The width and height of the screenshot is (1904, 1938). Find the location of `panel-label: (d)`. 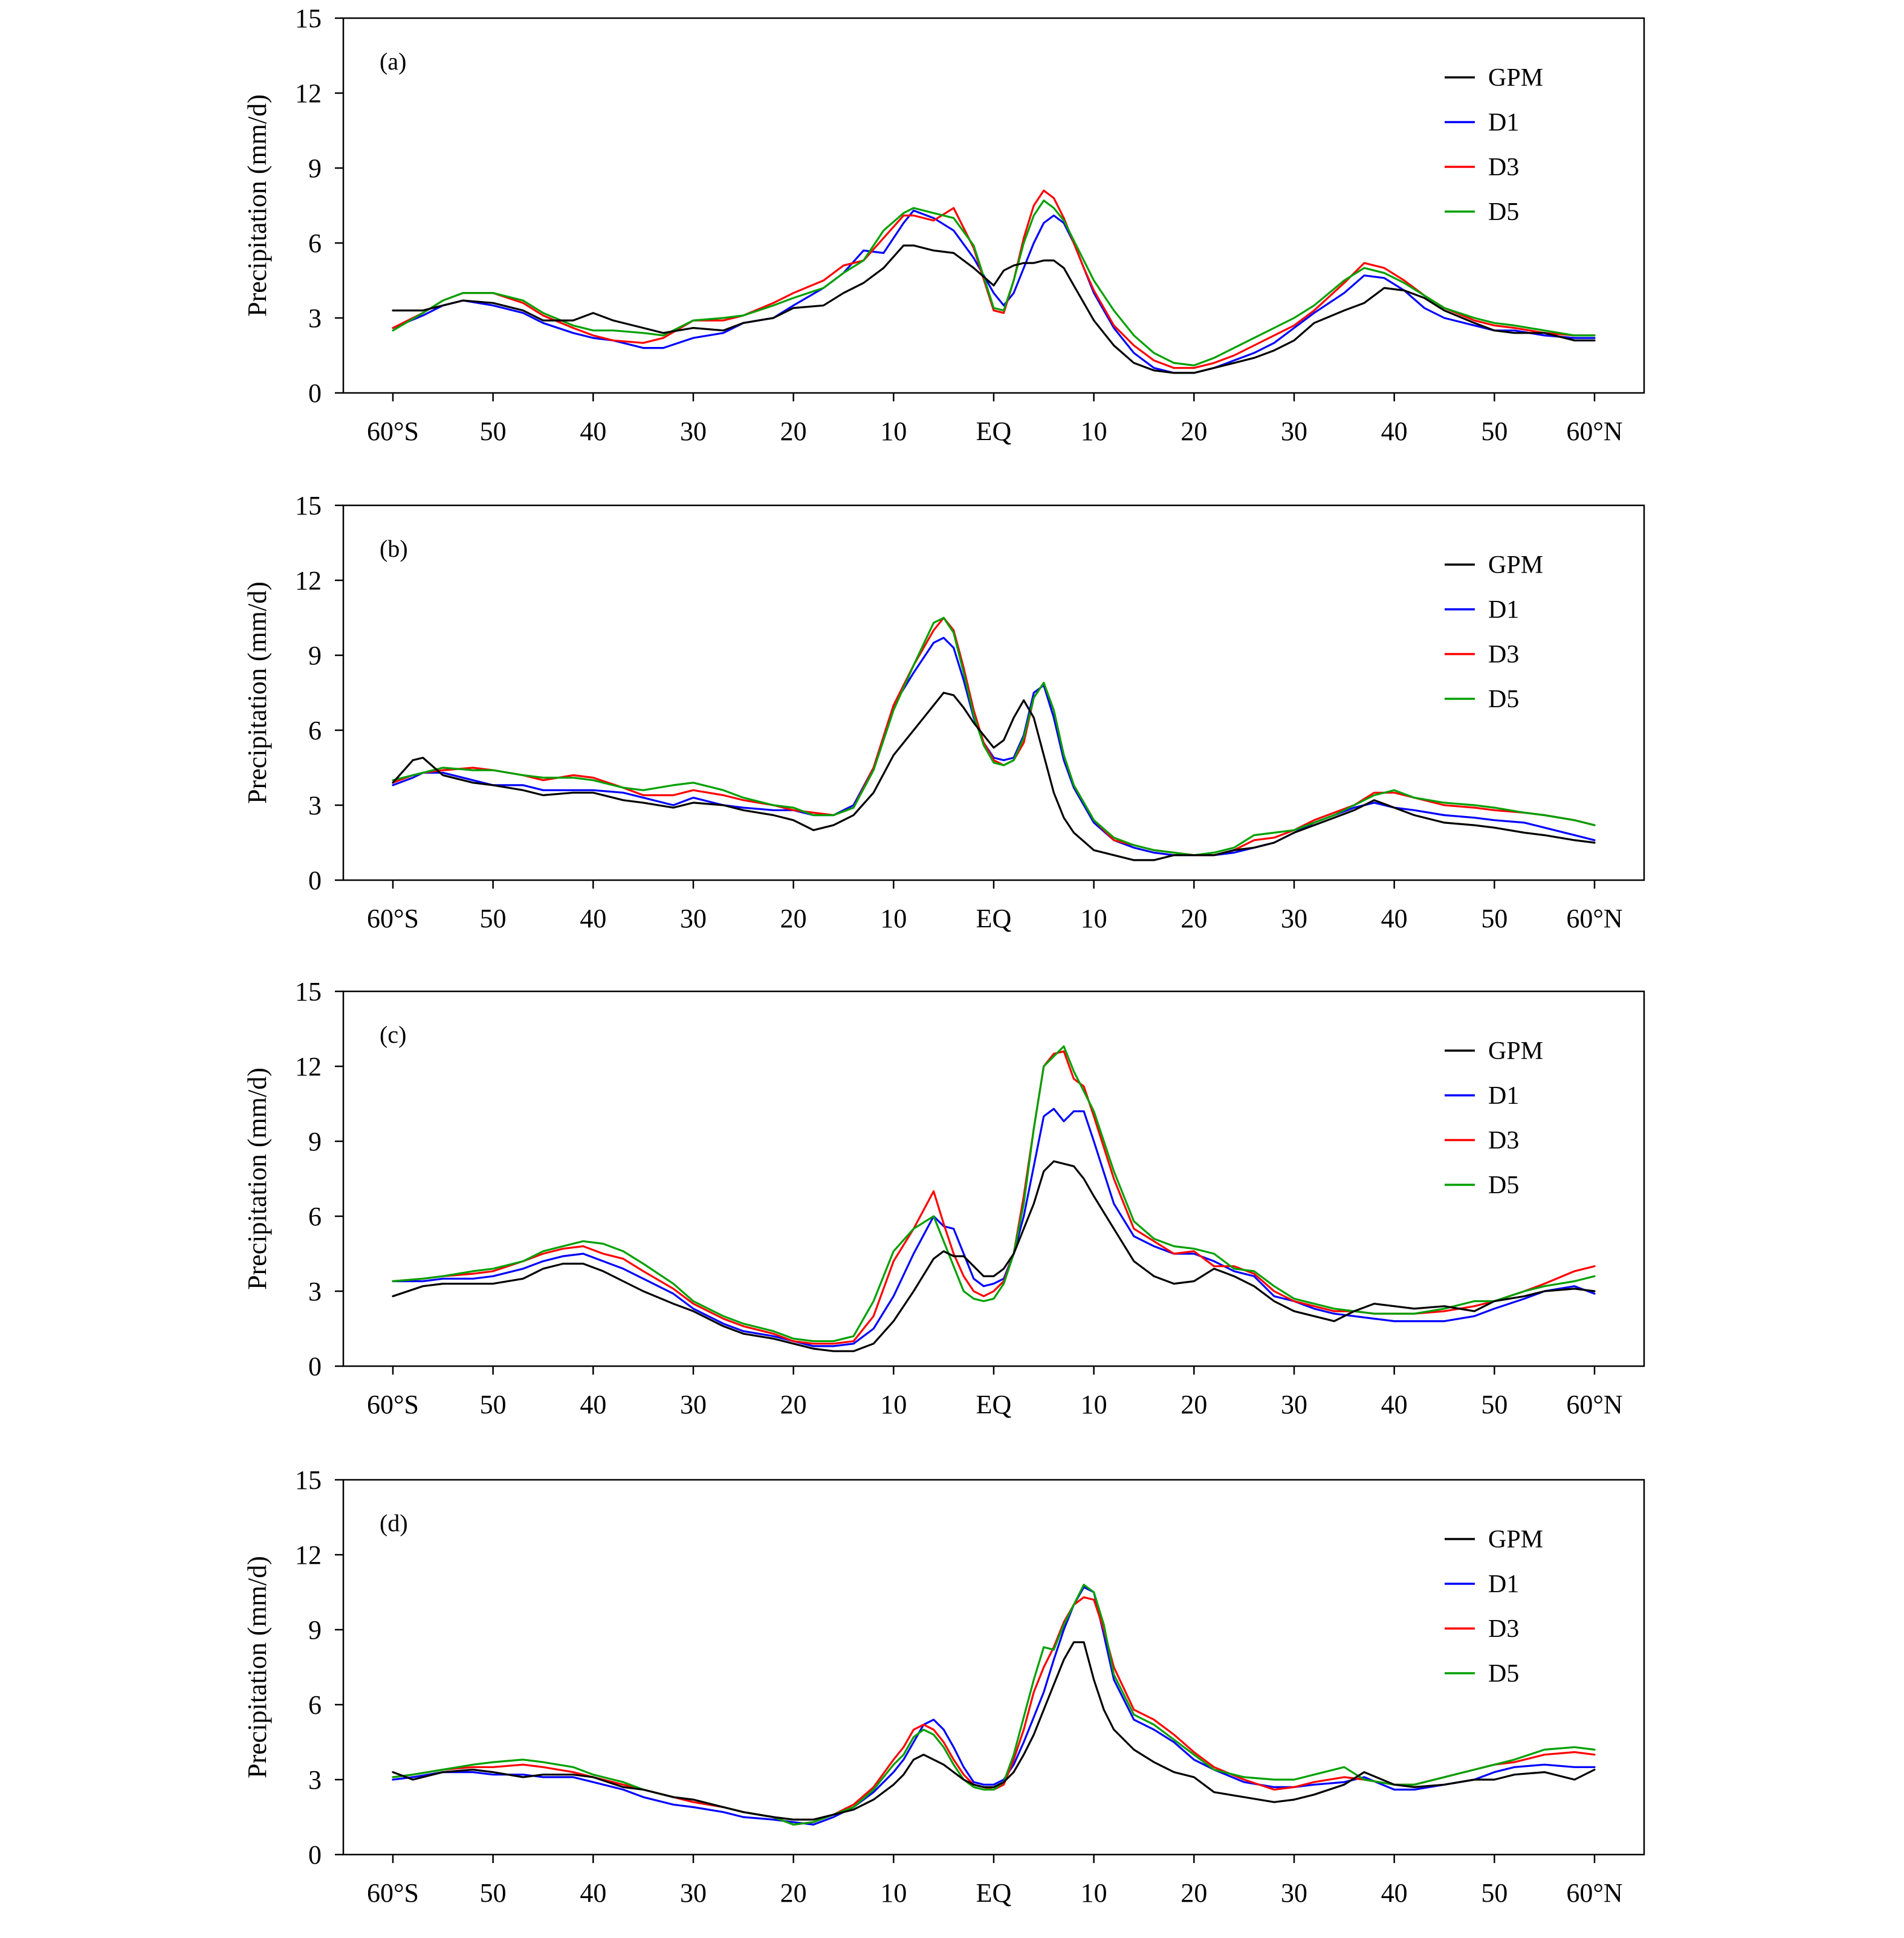

panel-label: (d) is located at coordinates (394, 1523).